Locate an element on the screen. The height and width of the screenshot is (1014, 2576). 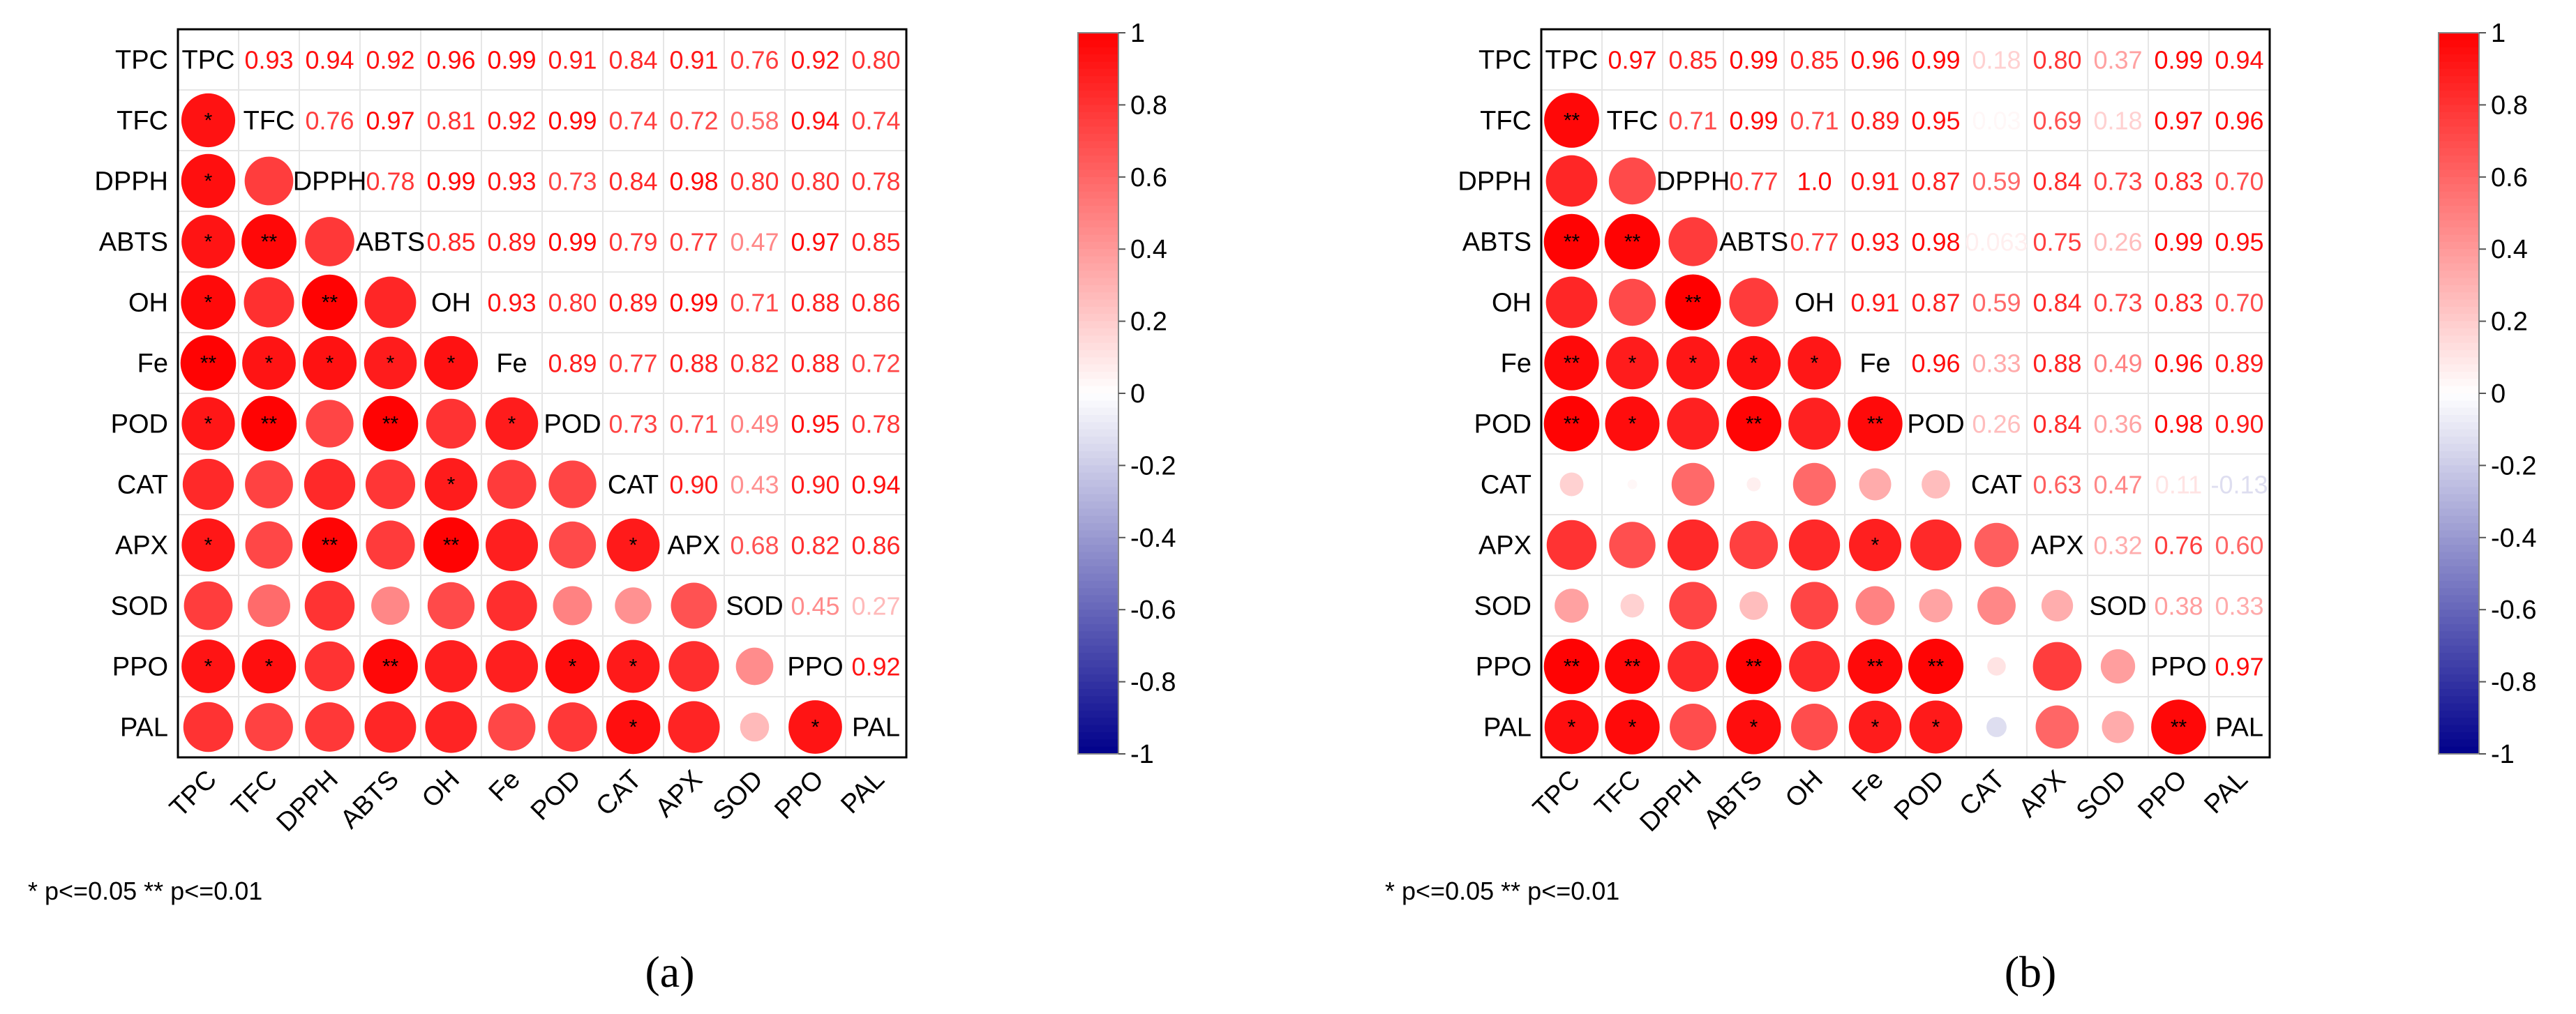
correlation-value: 0.85 is located at coordinates (450, 242).